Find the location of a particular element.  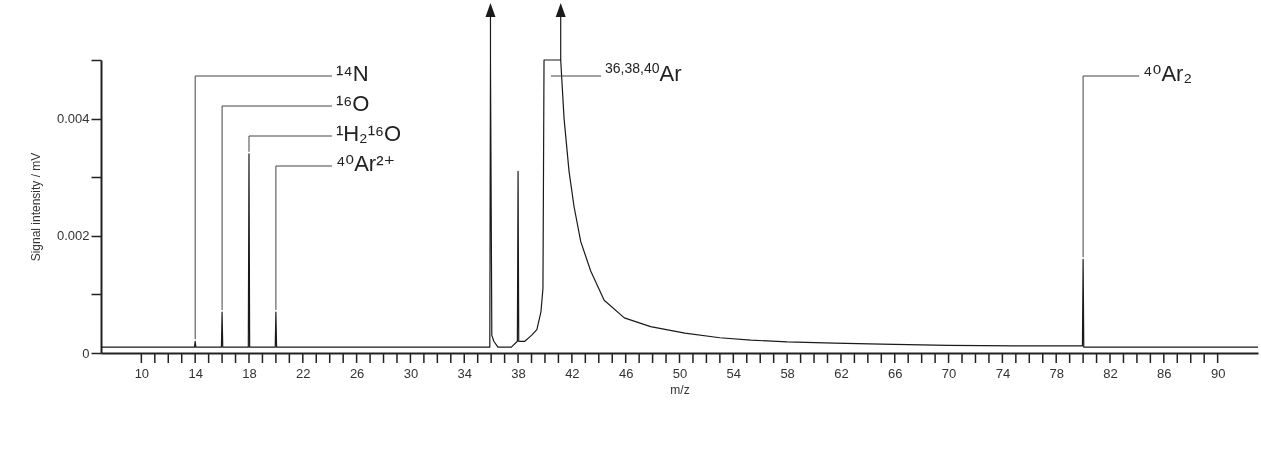

x-tick-label: 14 is located at coordinates (195, 373).